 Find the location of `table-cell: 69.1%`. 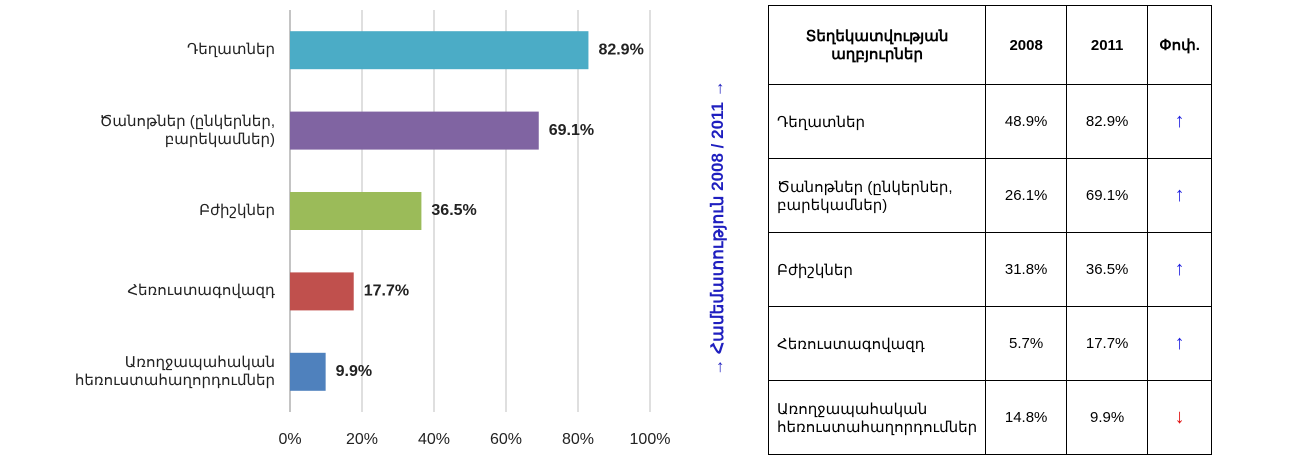

table-cell: 69.1% is located at coordinates (1107, 195).